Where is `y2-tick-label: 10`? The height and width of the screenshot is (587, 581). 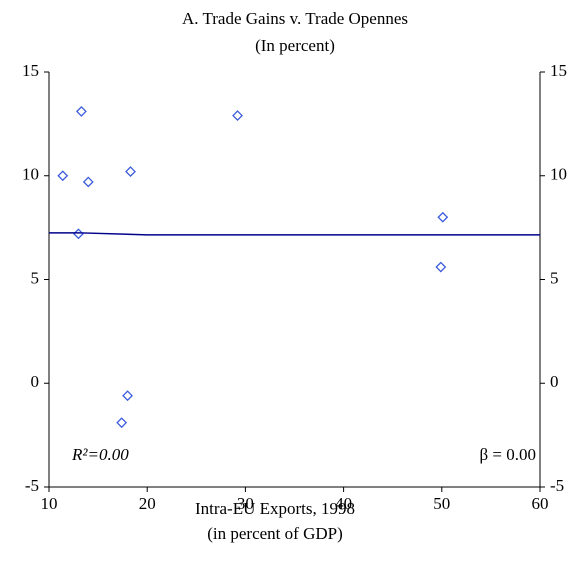 y2-tick-label: 10 is located at coordinates (558, 174).